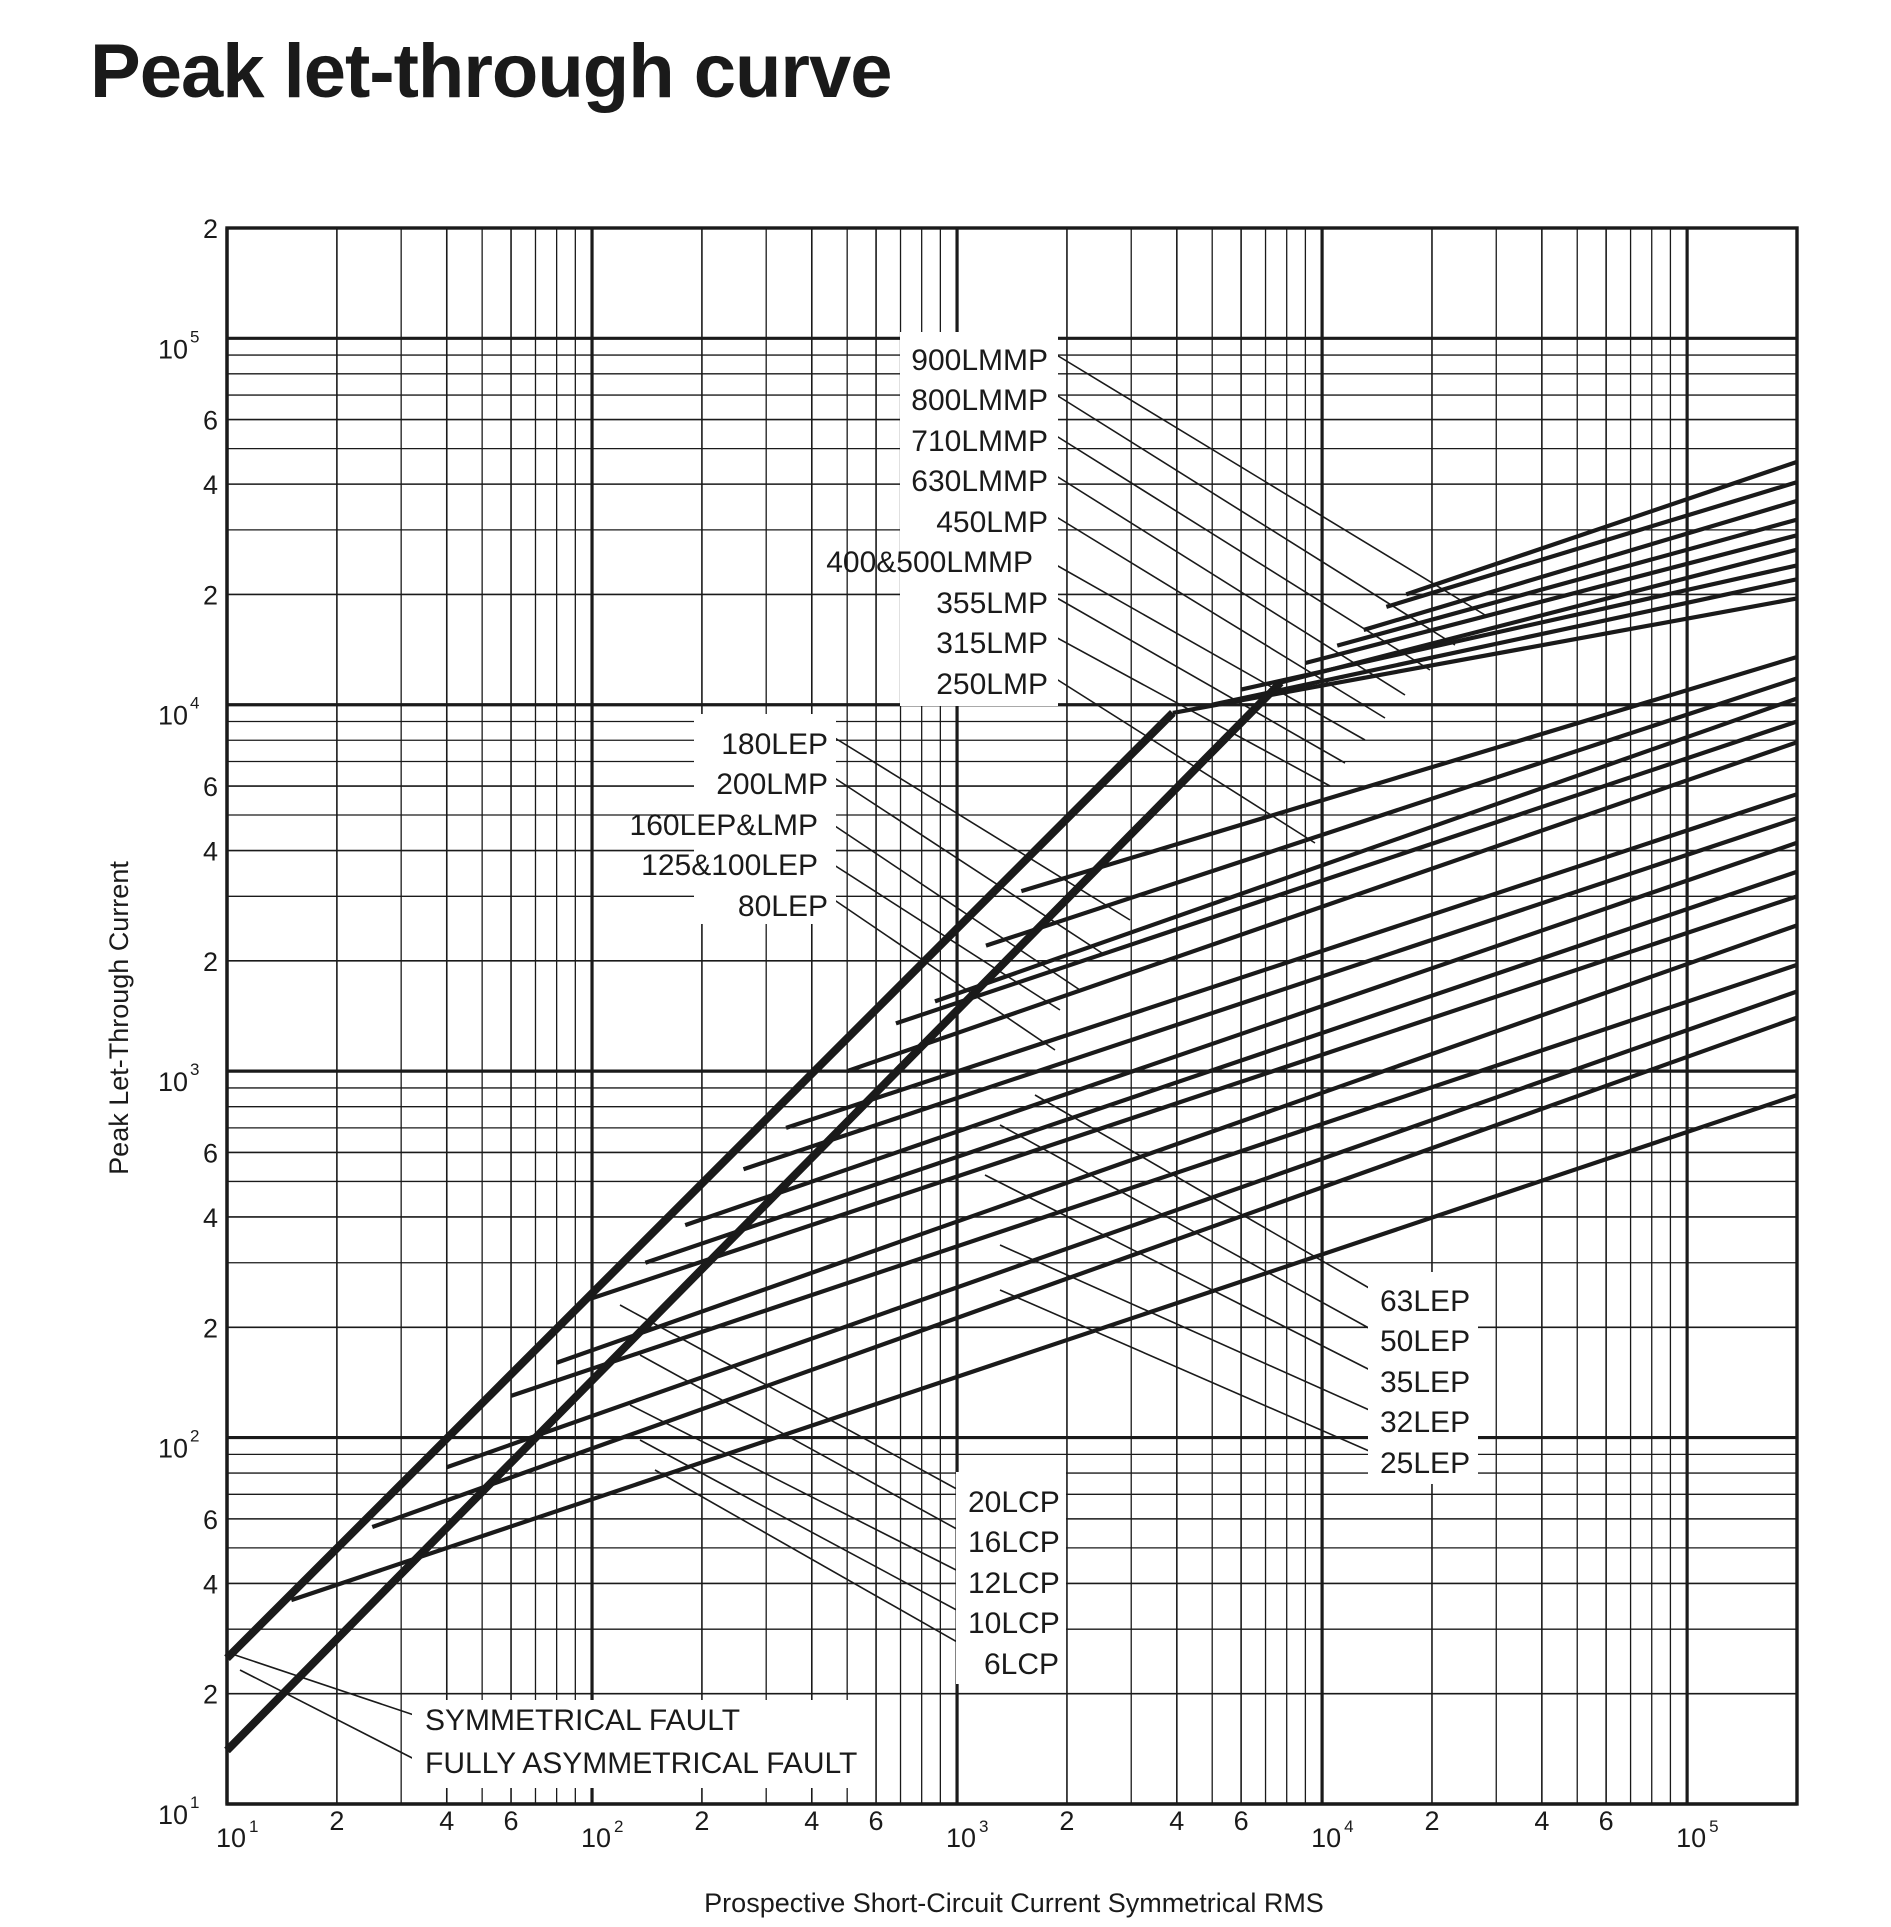  Describe the element at coordinates (1713, 1826) in the screenshot. I see `x-tick-exponent: 5` at that location.